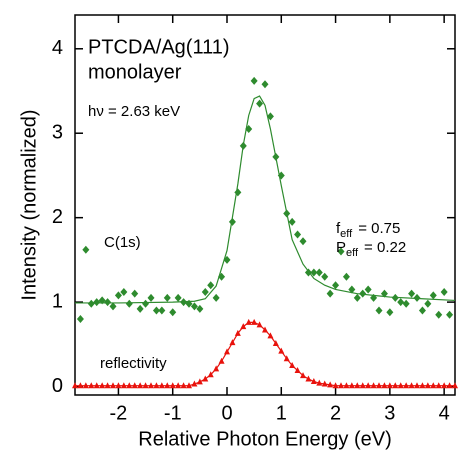  Describe the element at coordinates (226, 413) in the screenshot. I see `x-tick-label: 0` at that location.